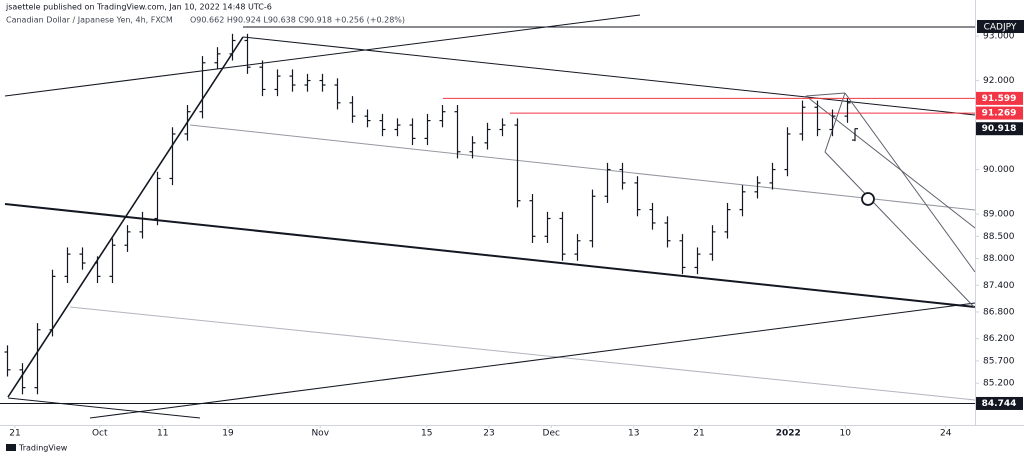  I want to click on y-tick-label: 85.700, so click(999, 361).